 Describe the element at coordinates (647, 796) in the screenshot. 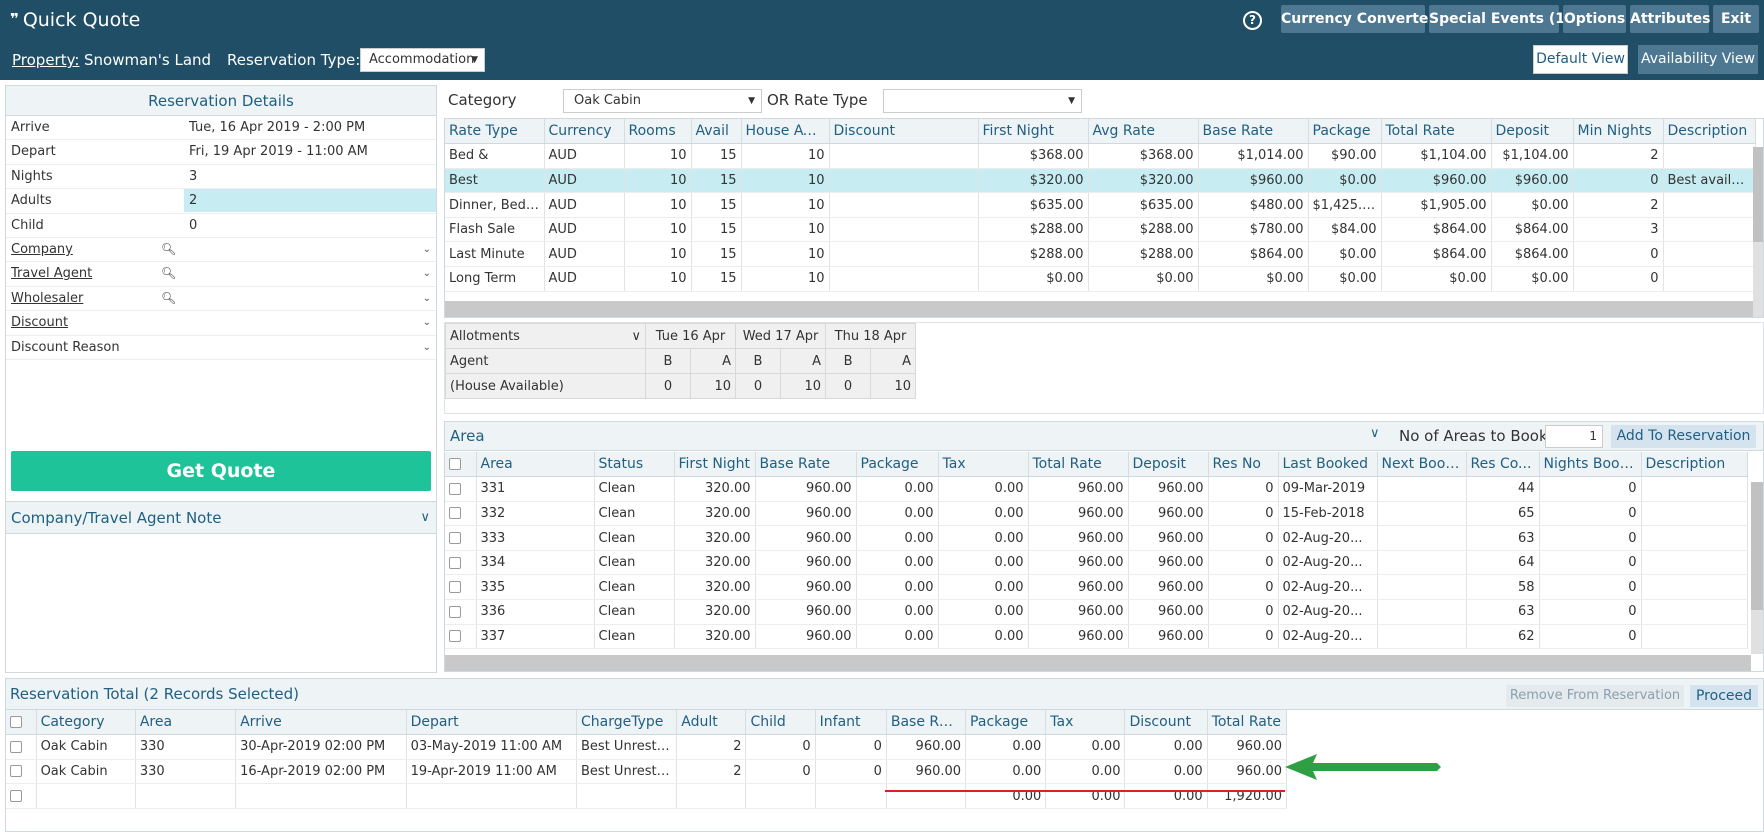

I see `totals-summary-row: 0.00 0.00 0.00 1,920.00` at that location.